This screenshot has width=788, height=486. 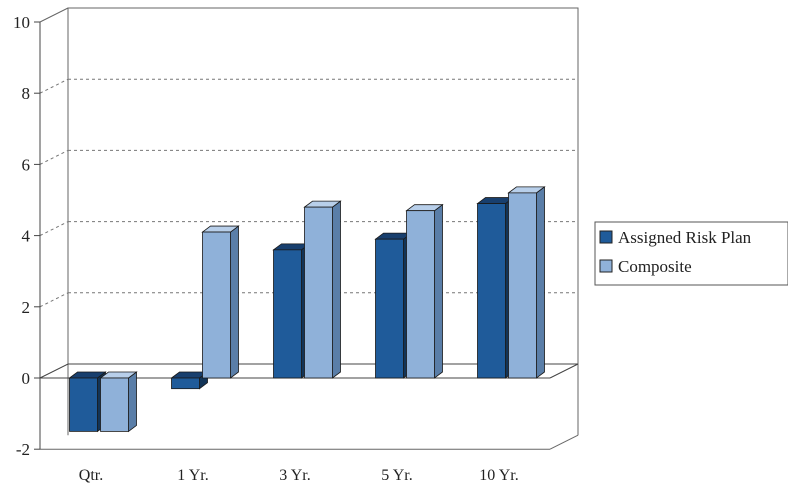 I want to click on y-tick-label: 6, so click(x=26, y=164).